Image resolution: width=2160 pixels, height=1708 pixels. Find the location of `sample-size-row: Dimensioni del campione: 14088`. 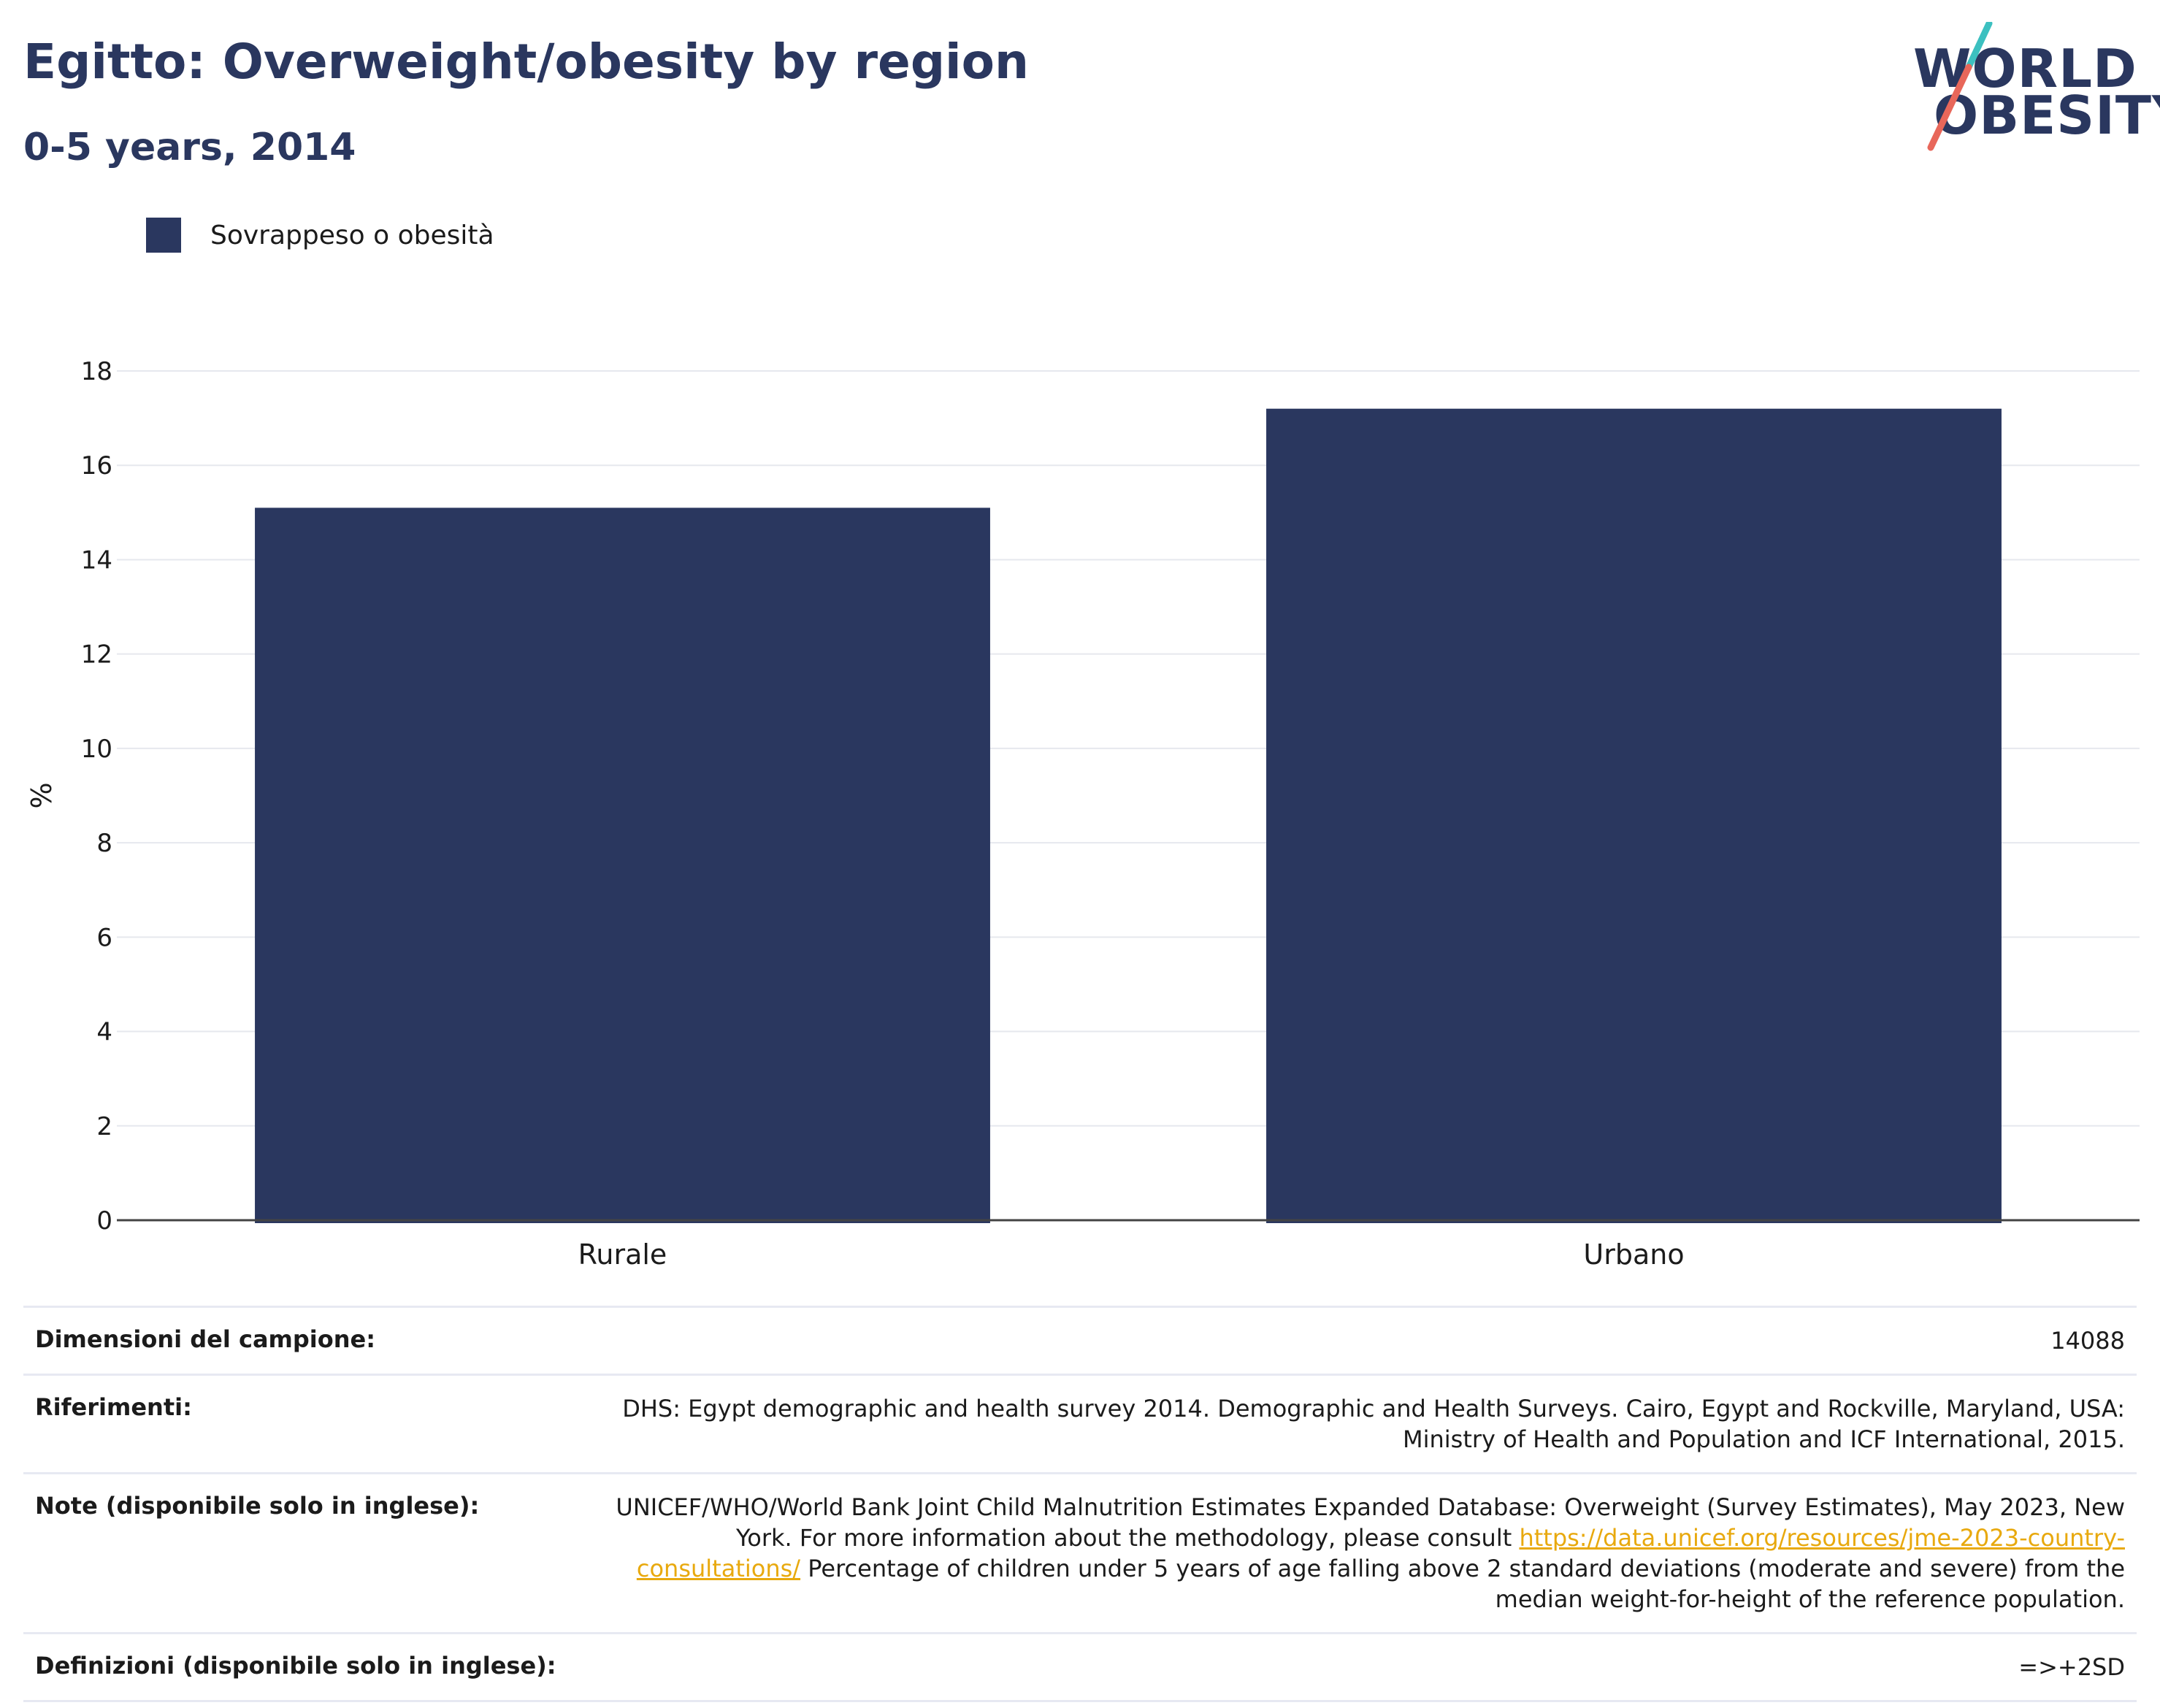

sample-size-row: Dimensioni del campione: 14088 is located at coordinates (1080, 1340).